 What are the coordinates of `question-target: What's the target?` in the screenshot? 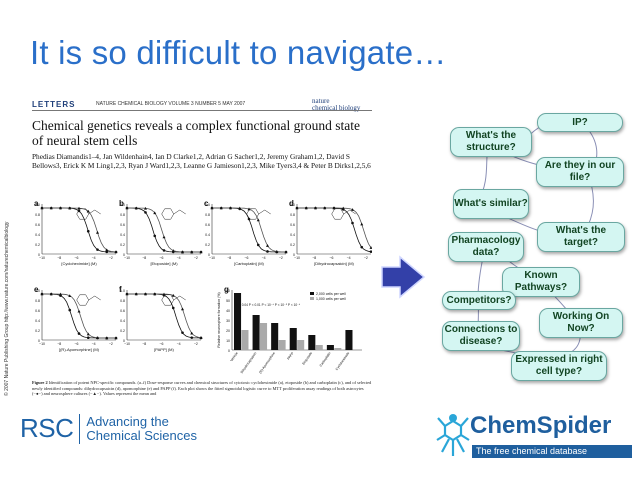 It's located at (581, 237).